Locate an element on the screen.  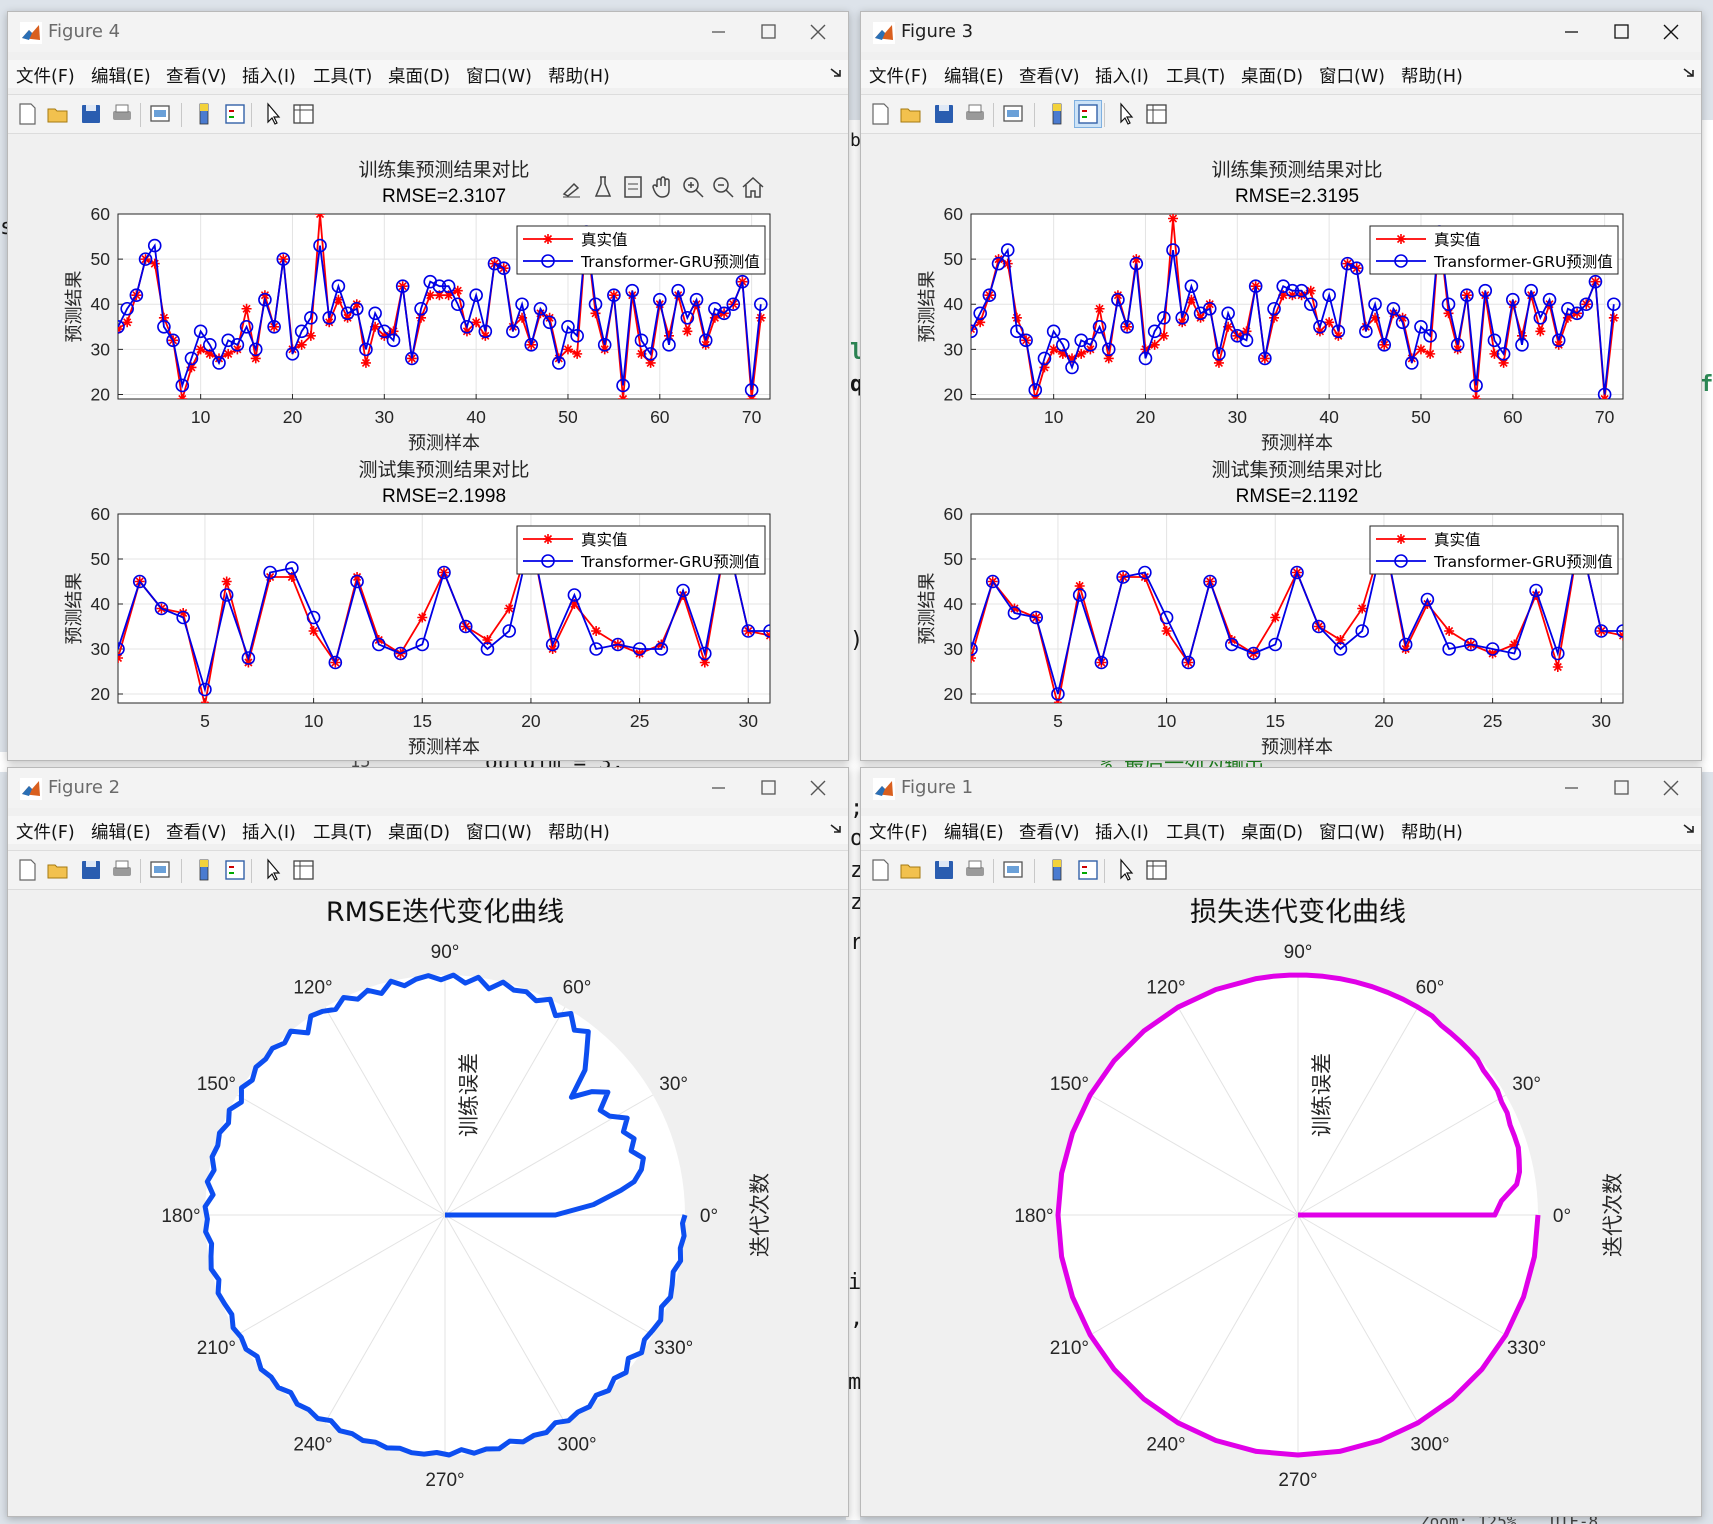
prediction-marker is located at coordinates (558, 363).